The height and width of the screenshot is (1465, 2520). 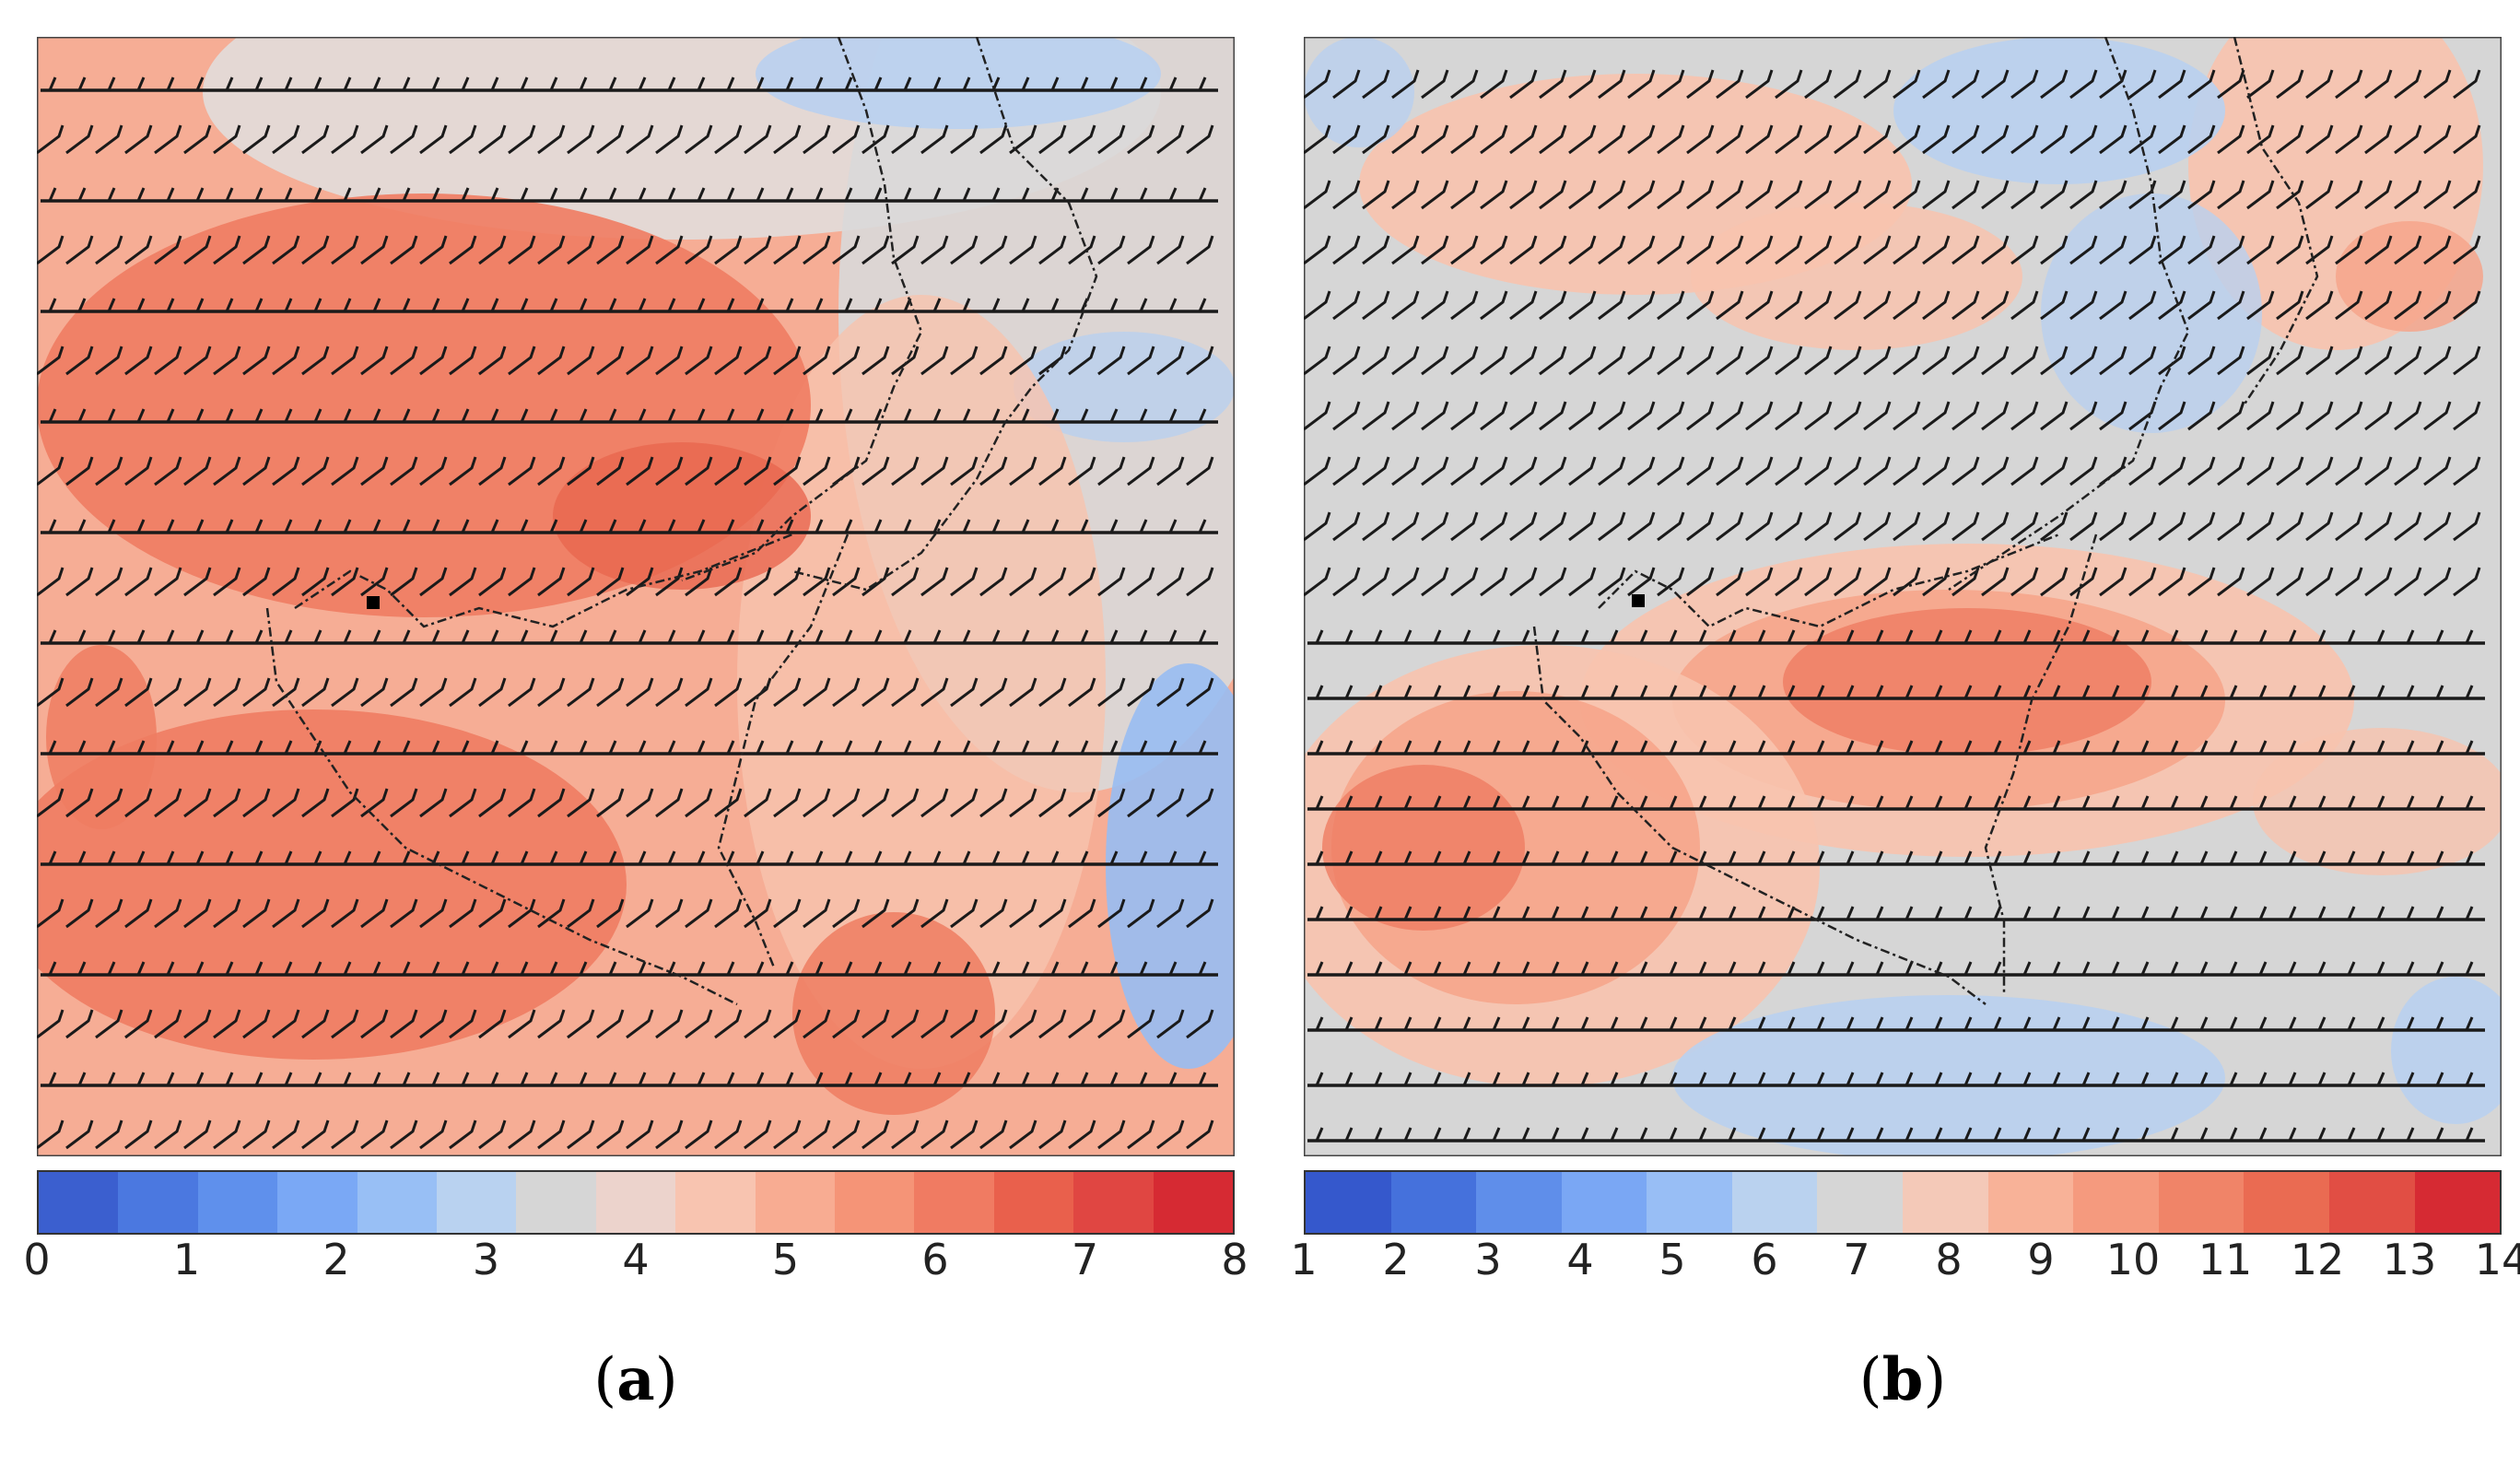 What do you see at coordinates (2069, 314) in the screenshot?
I see `border-line` at bounding box center [2069, 314].